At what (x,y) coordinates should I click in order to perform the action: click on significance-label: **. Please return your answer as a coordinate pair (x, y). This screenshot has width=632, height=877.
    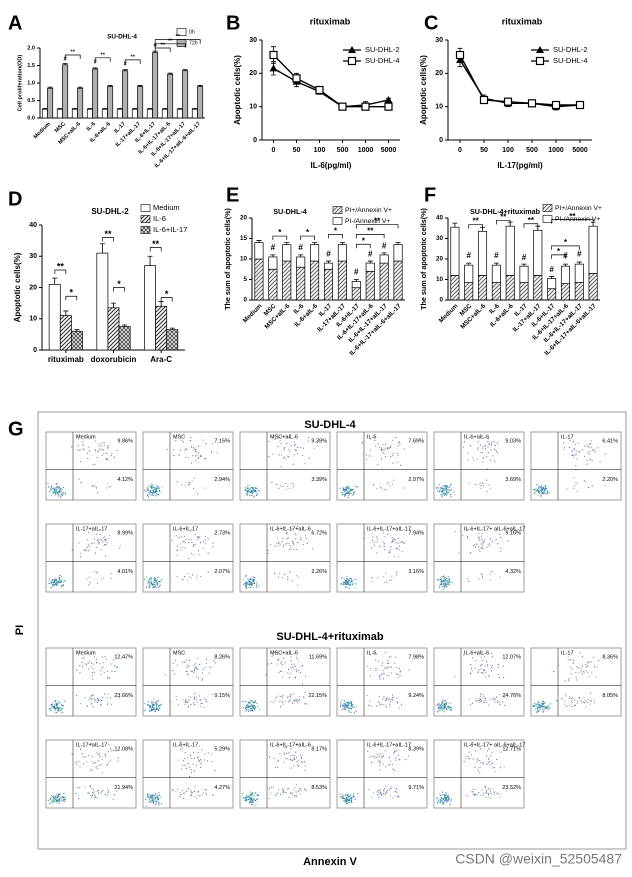
    Looking at the image, I should click on (109, 234).